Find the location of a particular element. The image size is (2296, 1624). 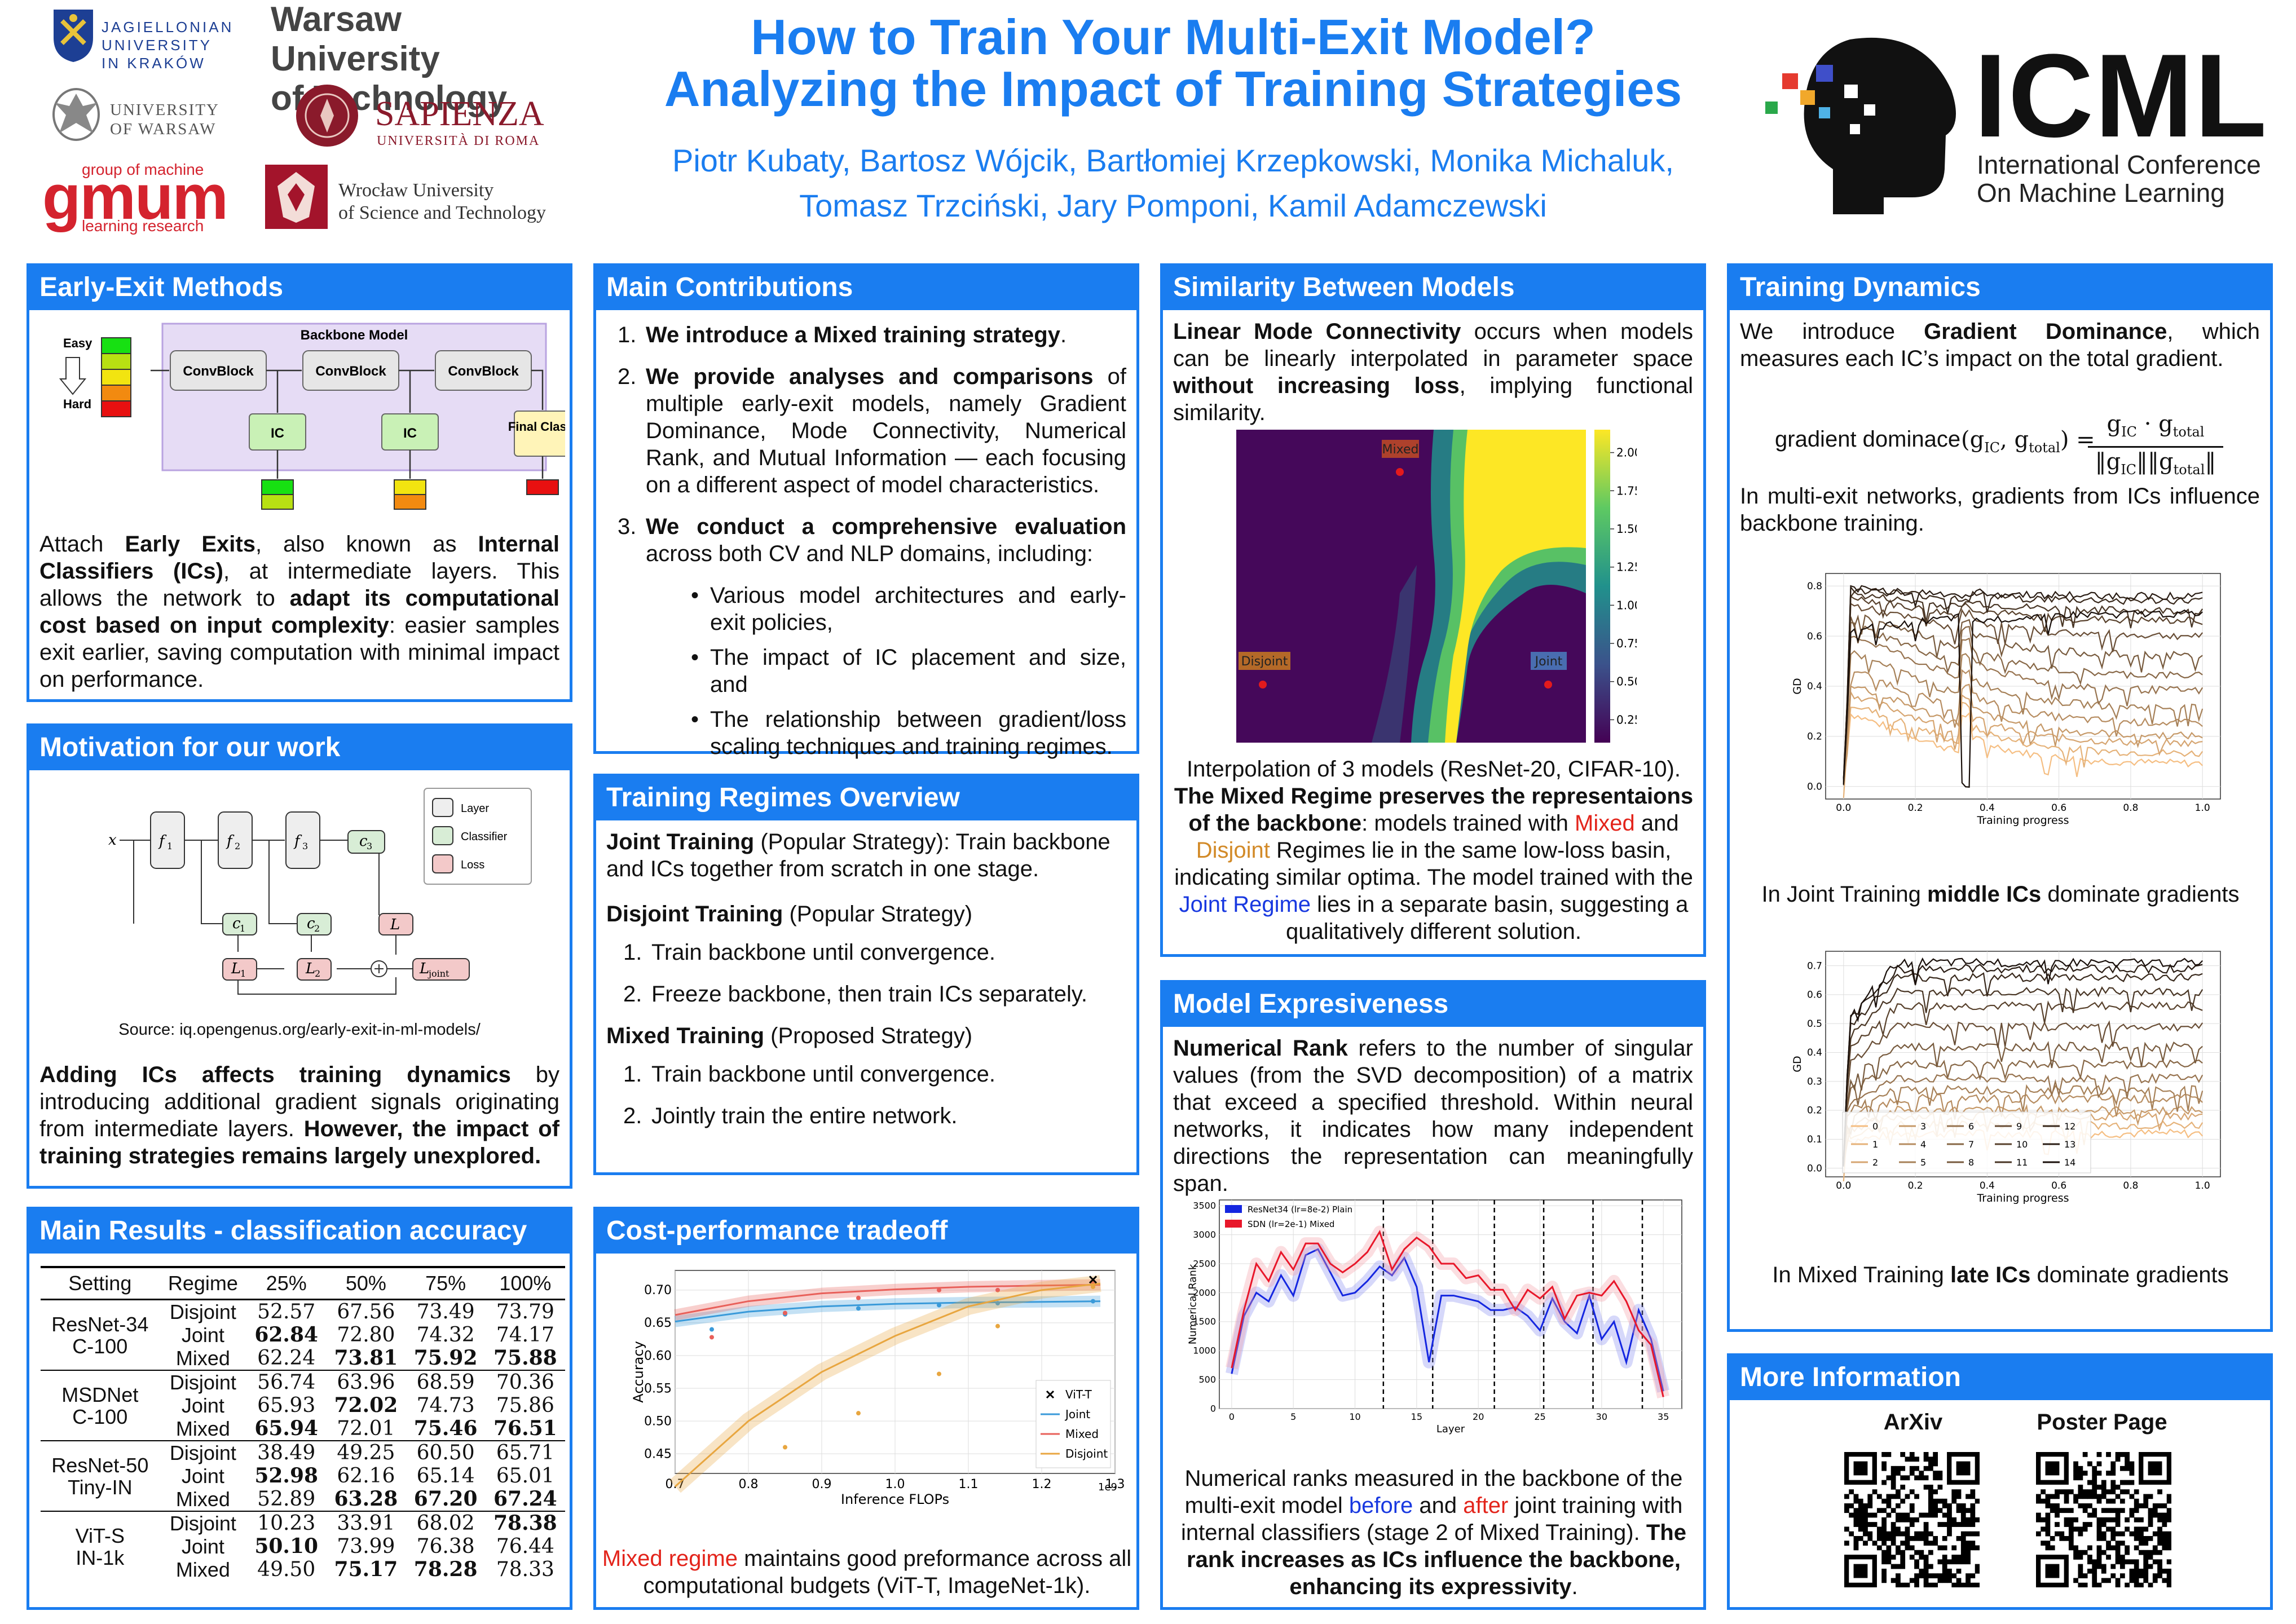

y-tick-label: 0.6 is located at coordinates (1814, 636).